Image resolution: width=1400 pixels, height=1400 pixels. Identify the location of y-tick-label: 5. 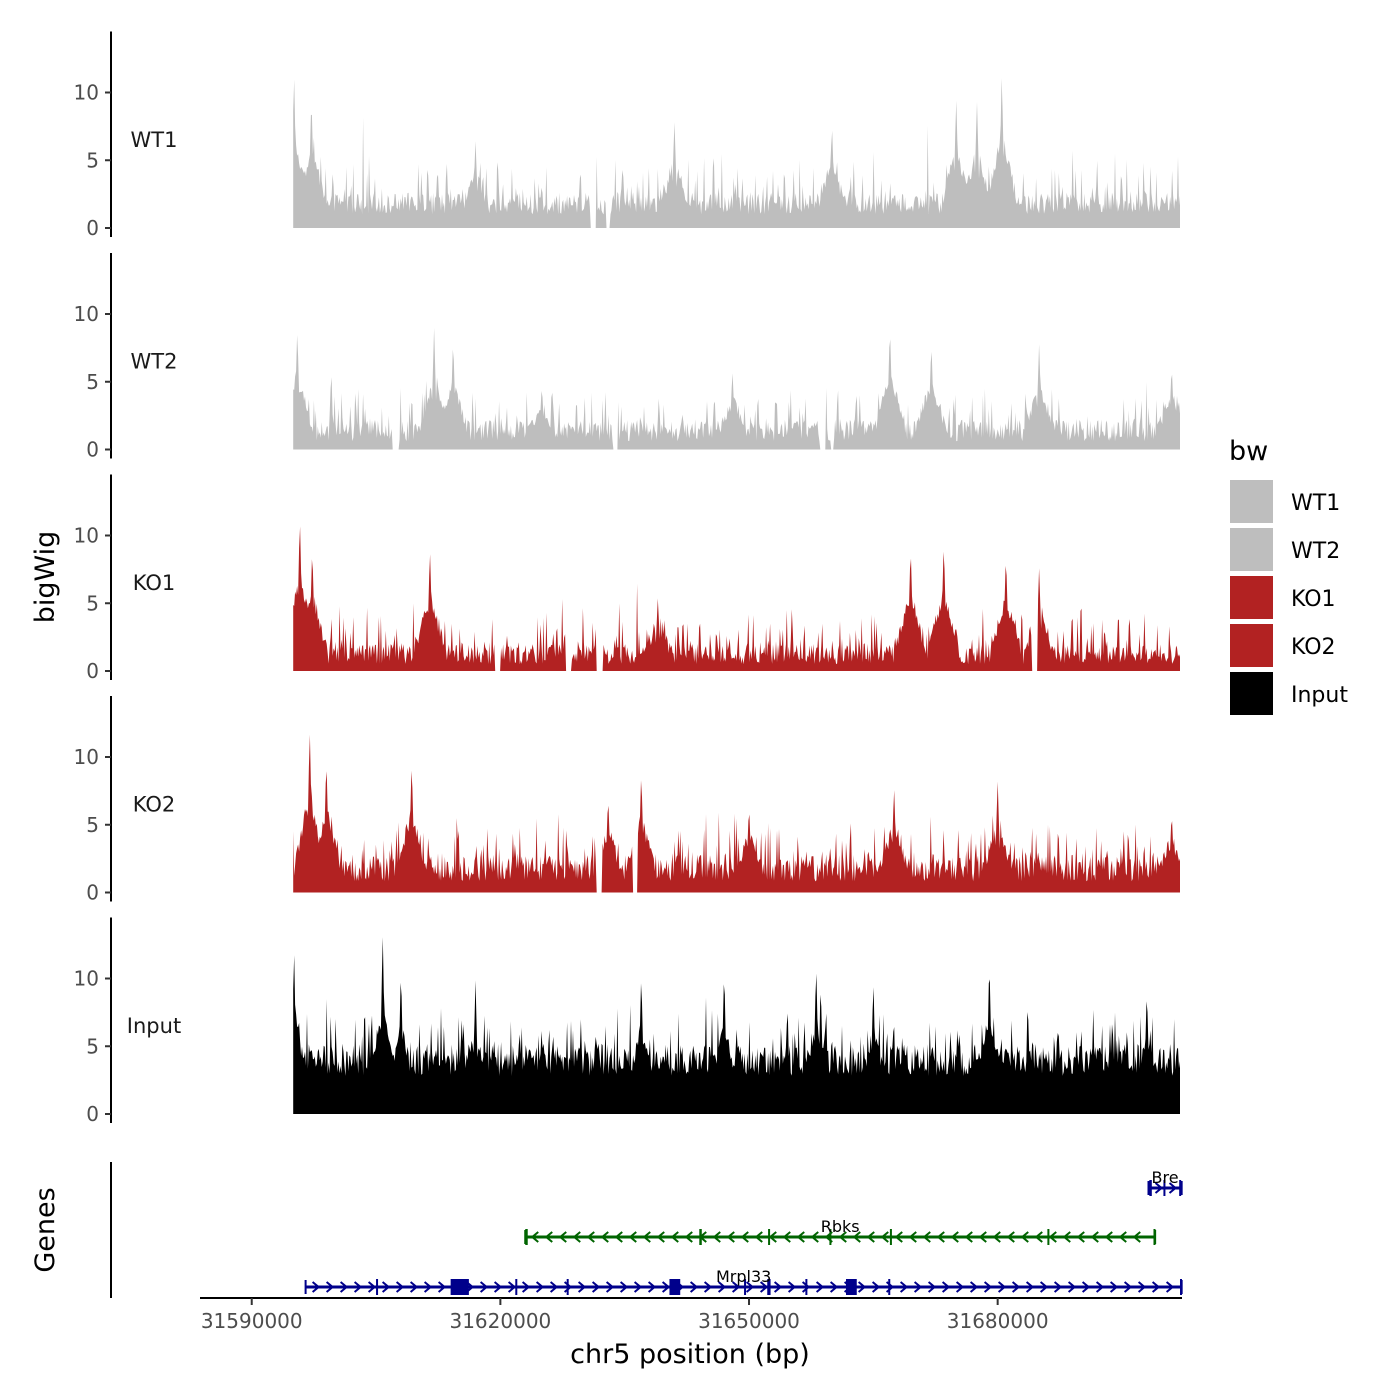
(92, 825).